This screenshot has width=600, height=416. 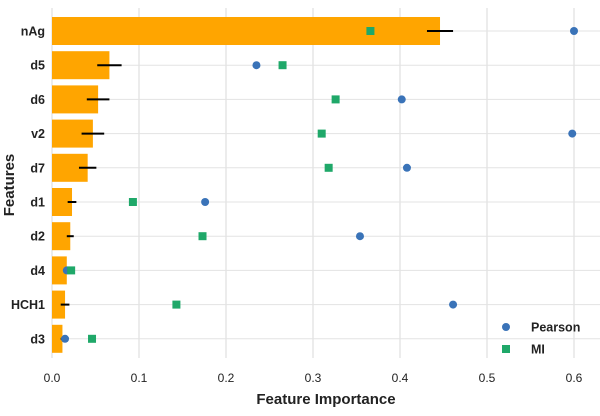 I want to click on x-axis-title: Feature Importance, so click(x=325, y=399).